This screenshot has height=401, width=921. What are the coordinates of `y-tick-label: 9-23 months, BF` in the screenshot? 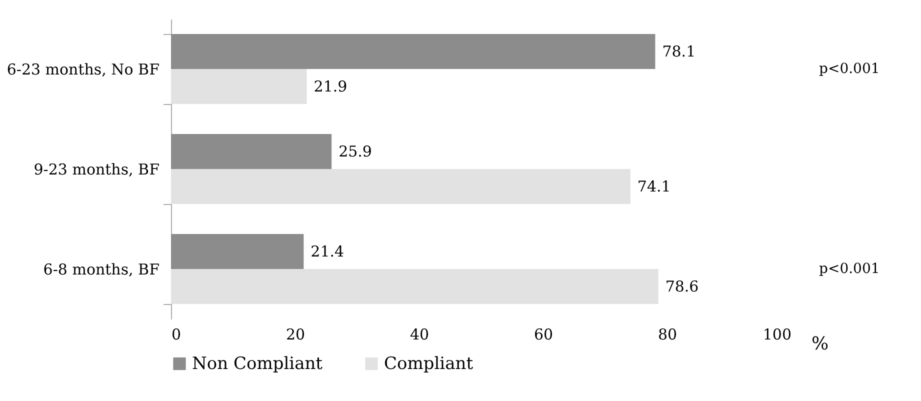 It's located at (97, 169).